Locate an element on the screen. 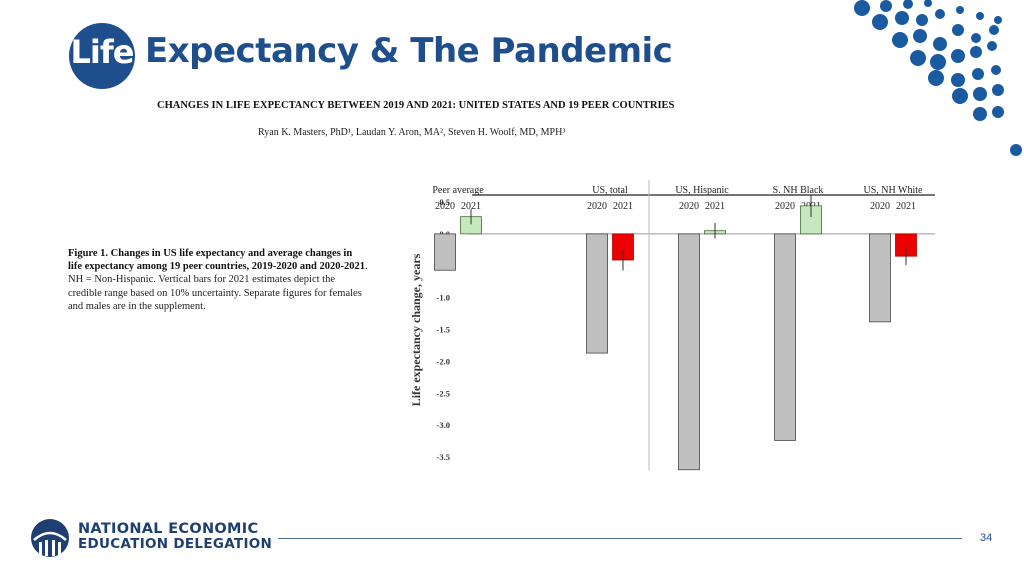 The height and width of the screenshot is (576, 1024). y-tick-label: -2.5 is located at coordinates (443, 393).